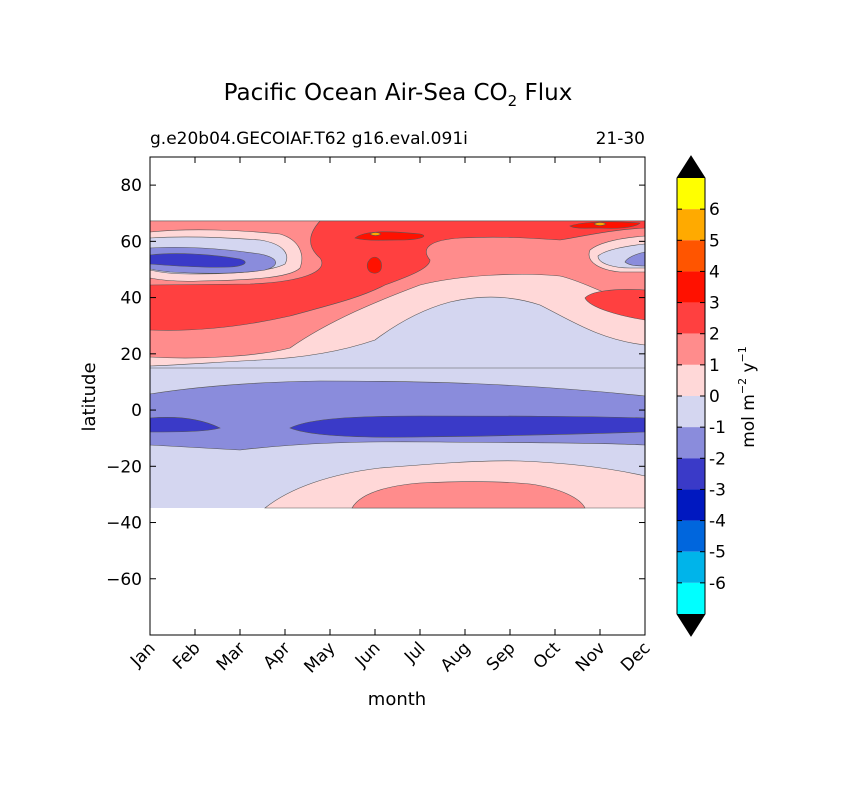  I want to click on colorbar-extend-top, so click(691, 167).